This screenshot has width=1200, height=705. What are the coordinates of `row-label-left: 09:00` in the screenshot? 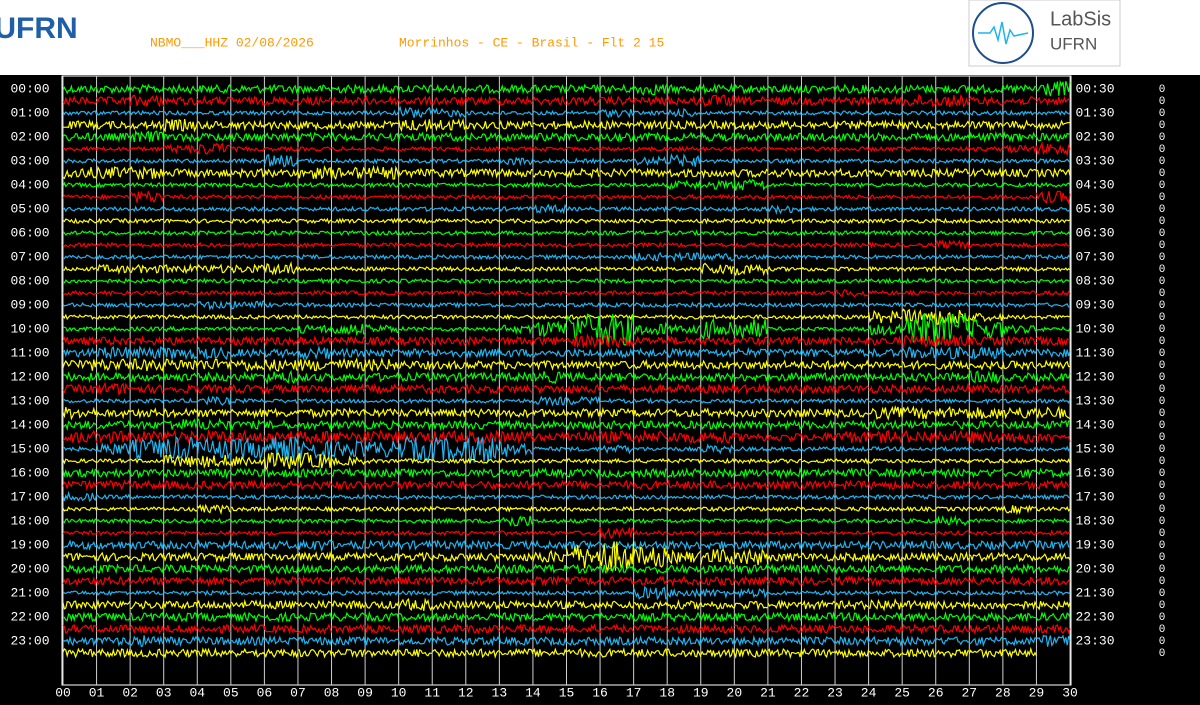 It's located at (29, 304).